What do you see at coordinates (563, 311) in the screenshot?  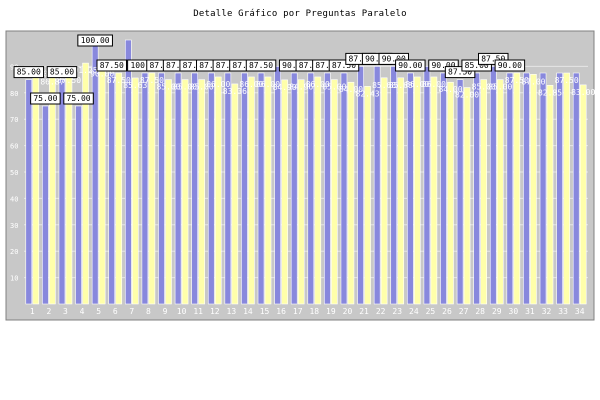 I see `x-tick-label: 33` at bounding box center [563, 311].